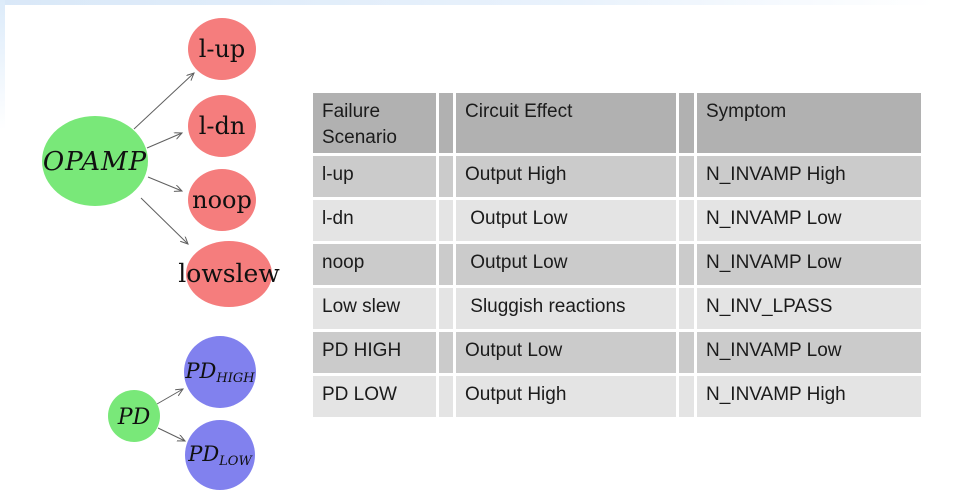  What do you see at coordinates (566, 308) in the screenshot?
I see `cell-effect: Sluggish reactions` at bounding box center [566, 308].